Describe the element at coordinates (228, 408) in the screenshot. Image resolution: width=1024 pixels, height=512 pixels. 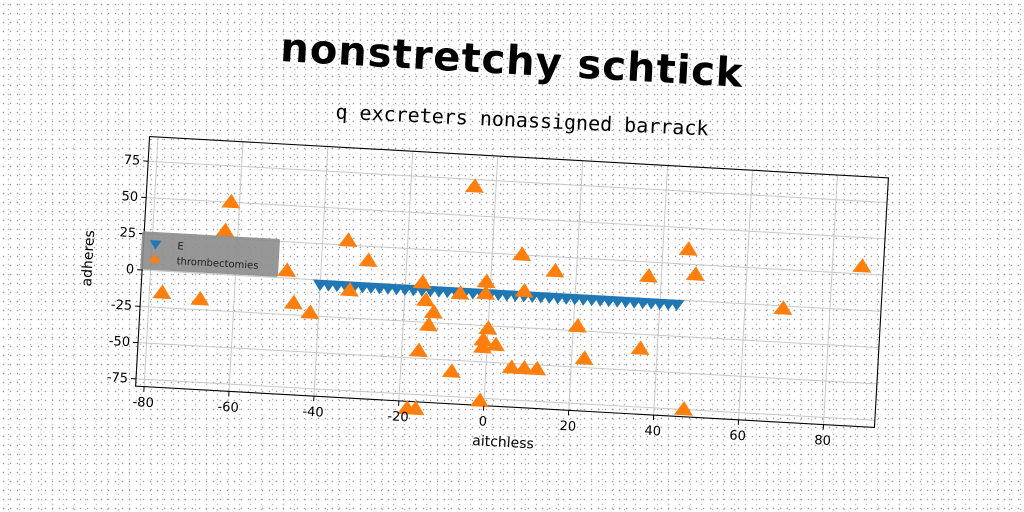
I see `x-tick-label: -60` at that location.